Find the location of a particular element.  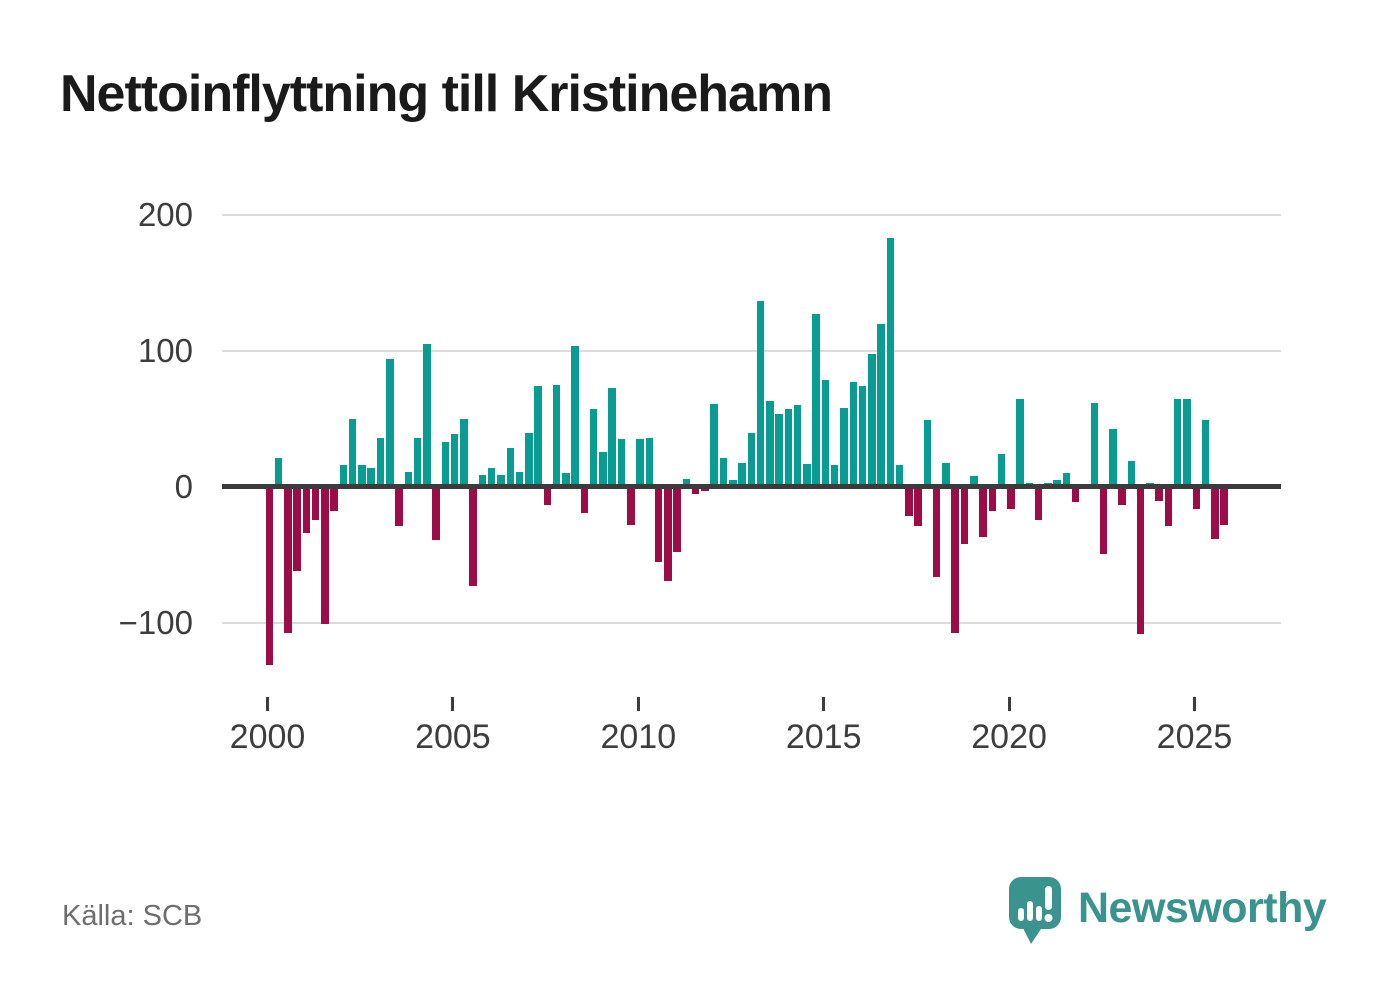

bar-2017-Q2 is located at coordinates (909, 501).